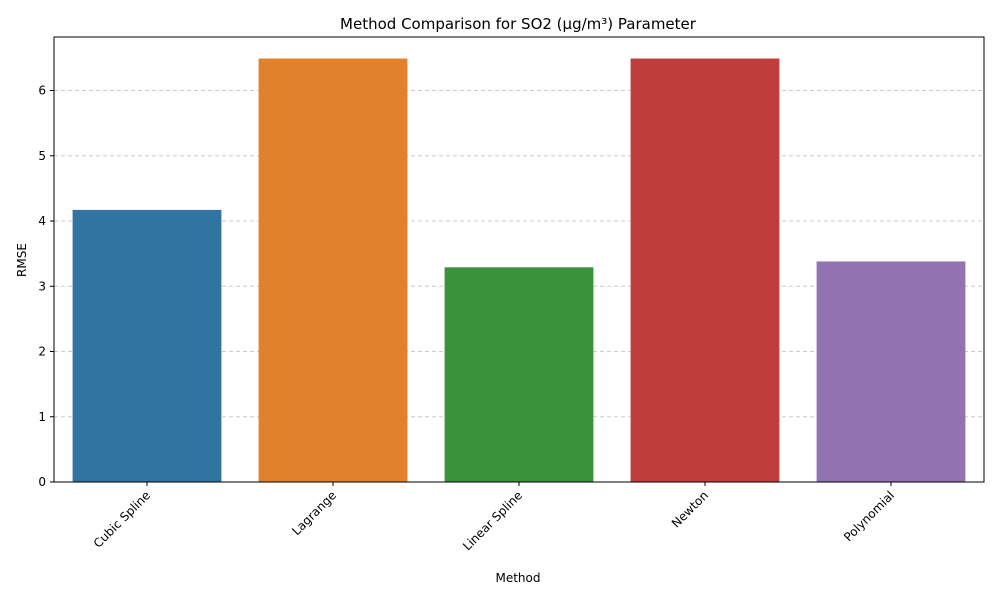  Describe the element at coordinates (147, 345) in the screenshot. I see `bar-cubic-spline` at that location.